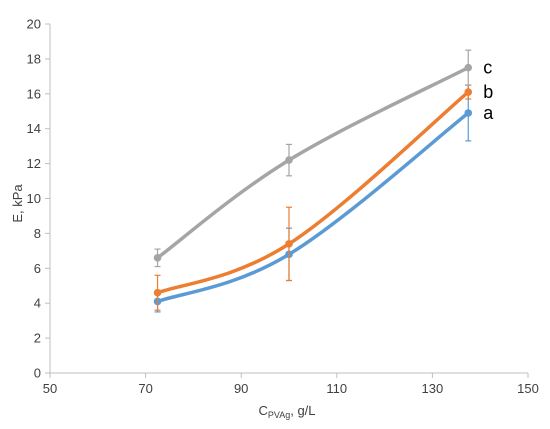 This screenshot has height=429, width=550. Describe the element at coordinates (302, 410) in the screenshot. I see `x-axis-title-rest: , g/L` at that location.